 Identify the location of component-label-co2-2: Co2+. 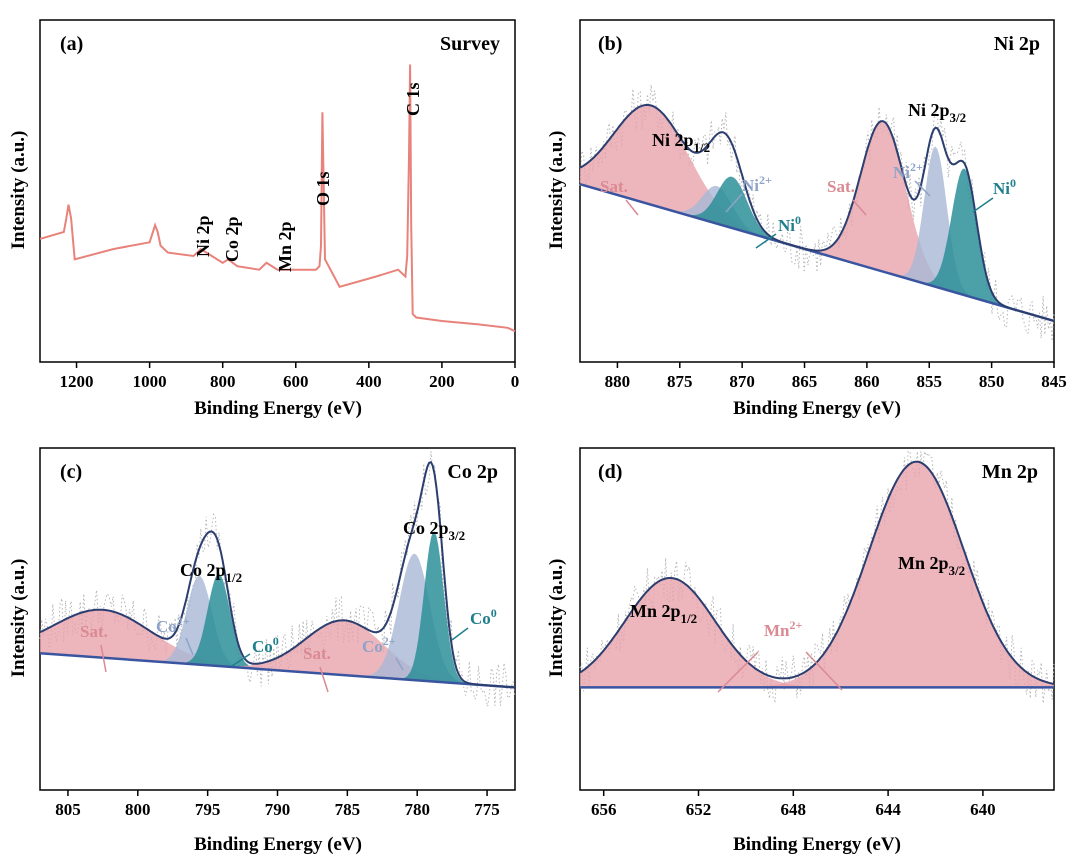
(379, 645).